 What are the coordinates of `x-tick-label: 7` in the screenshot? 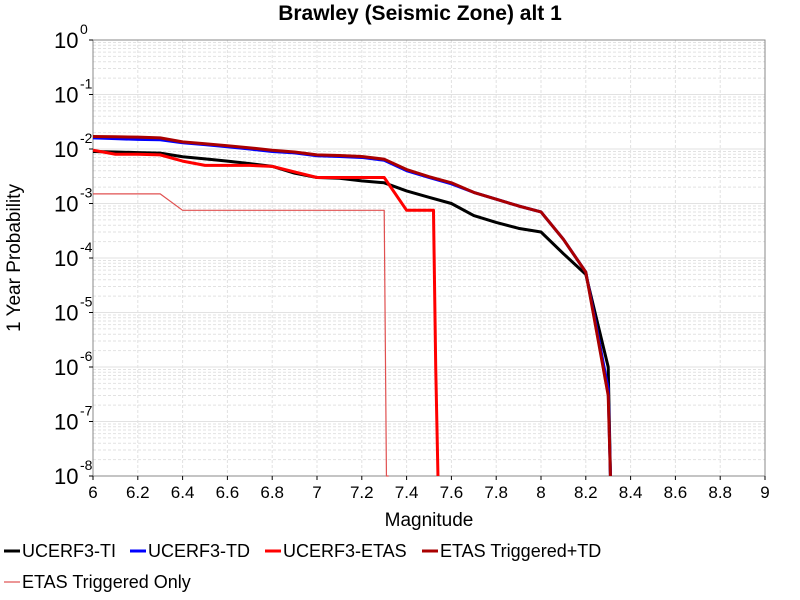 It's located at (316, 492).